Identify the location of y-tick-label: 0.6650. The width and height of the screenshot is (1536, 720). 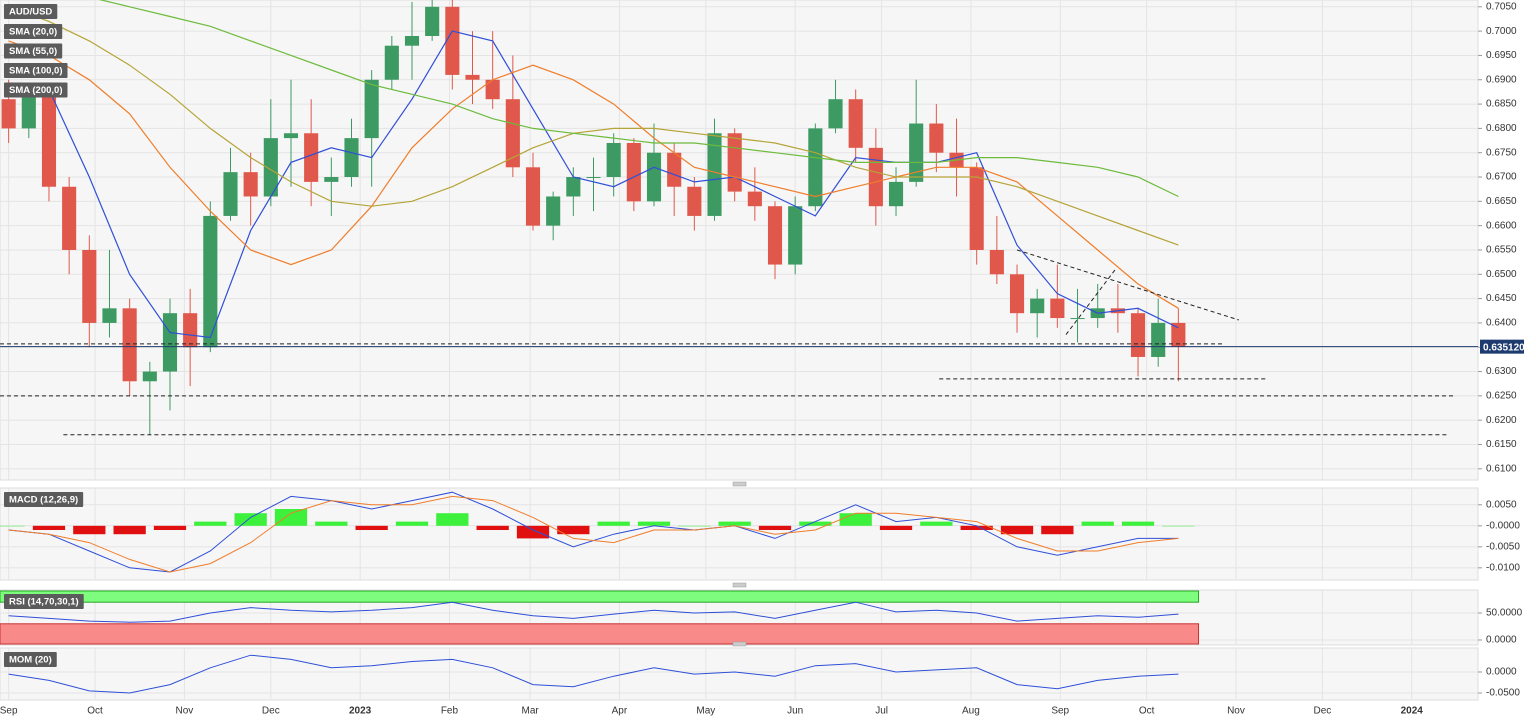
(1501, 201).